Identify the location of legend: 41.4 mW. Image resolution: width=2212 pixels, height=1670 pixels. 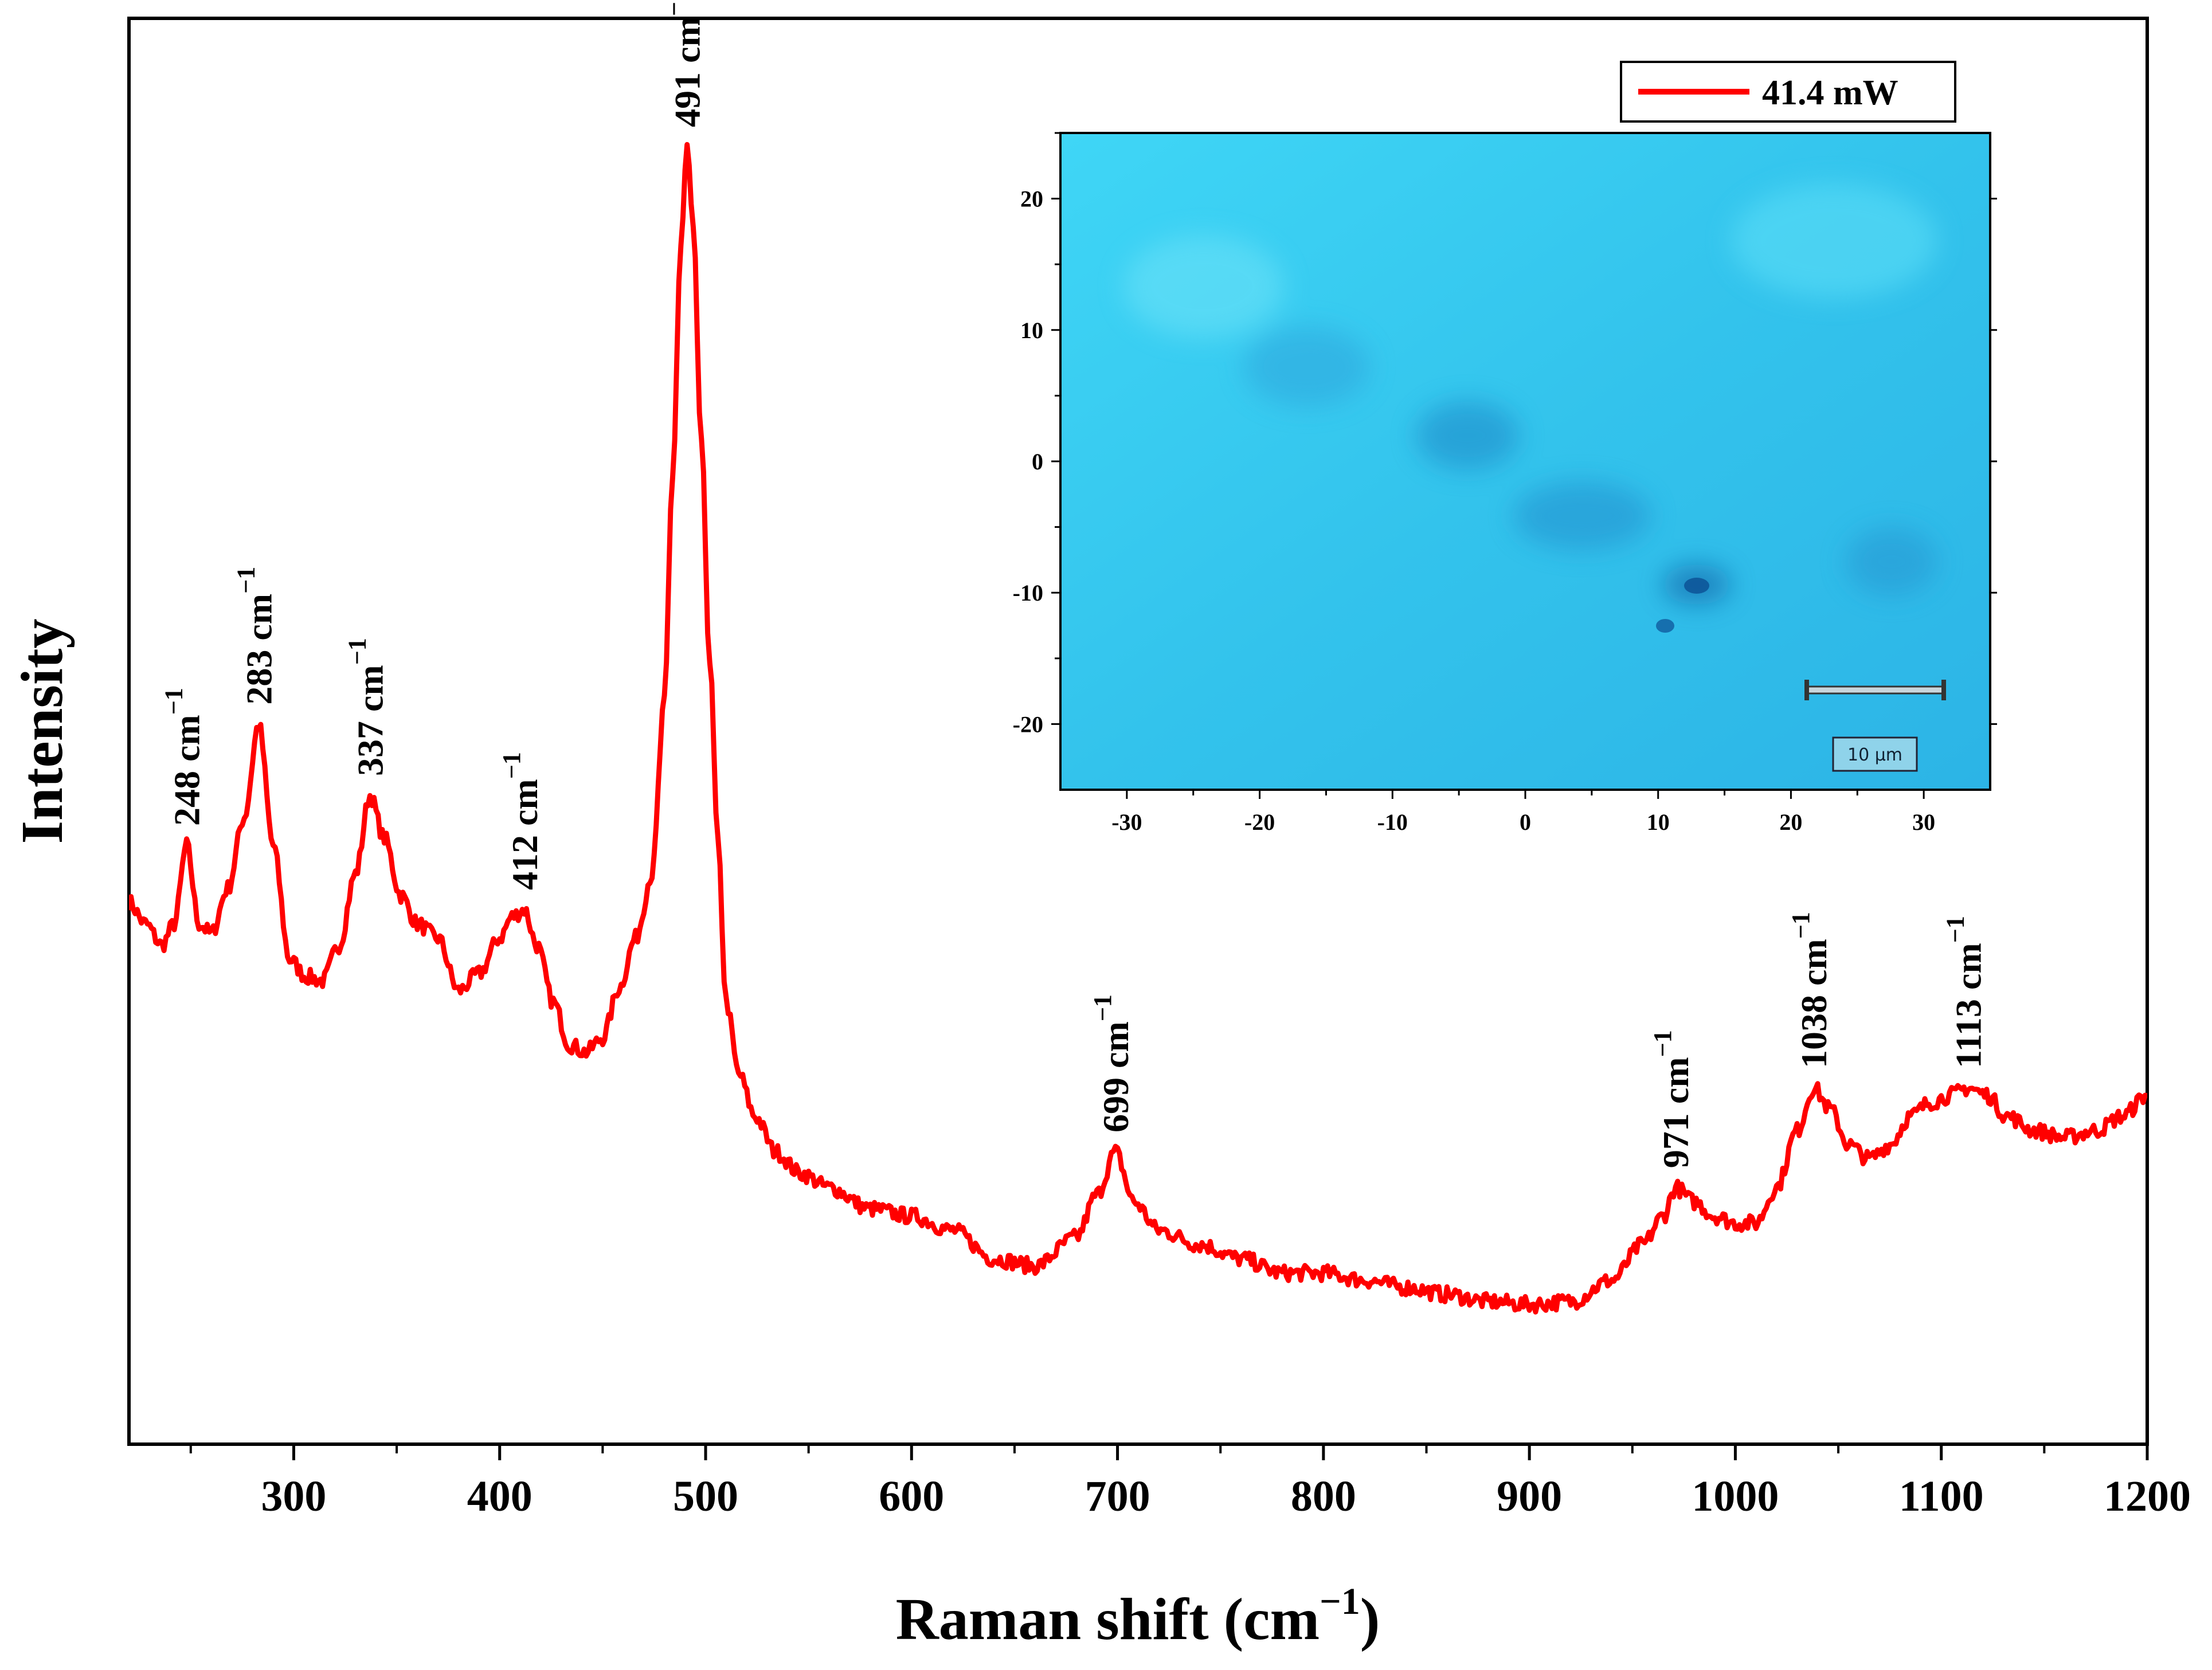
(1788, 92).